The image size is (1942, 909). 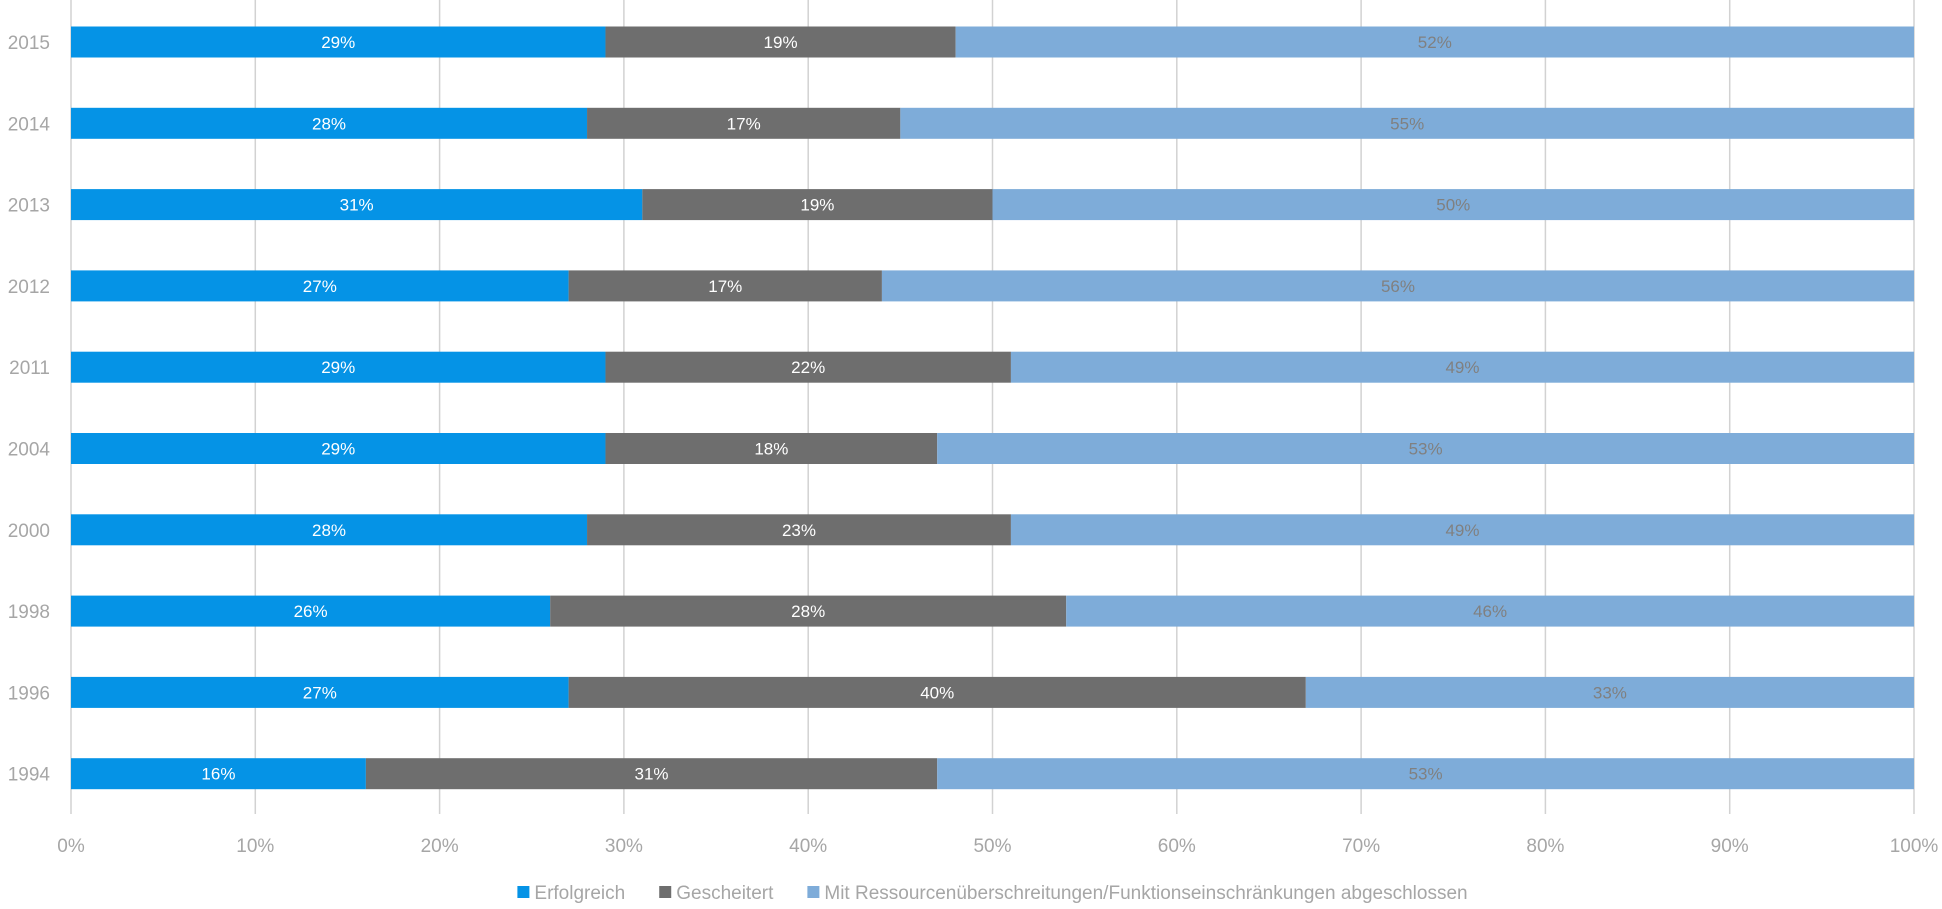 What do you see at coordinates (1914, 846) in the screenshot?
I see `x-tick-label: 100%` at bounding box center [1914, 846].